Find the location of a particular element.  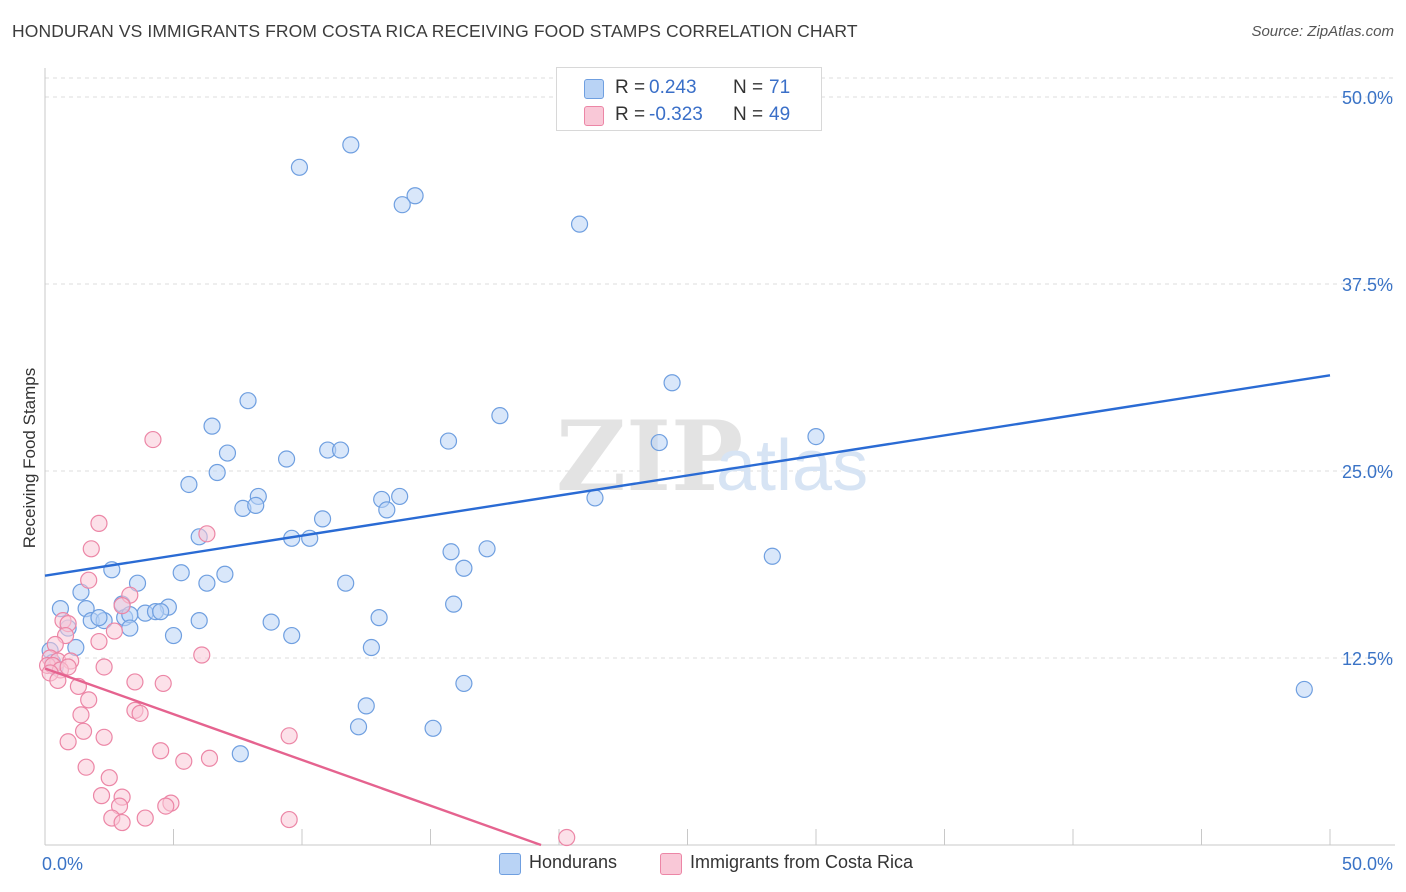

y-tick-label: 50.0% is located at coordinates (1367, 98).